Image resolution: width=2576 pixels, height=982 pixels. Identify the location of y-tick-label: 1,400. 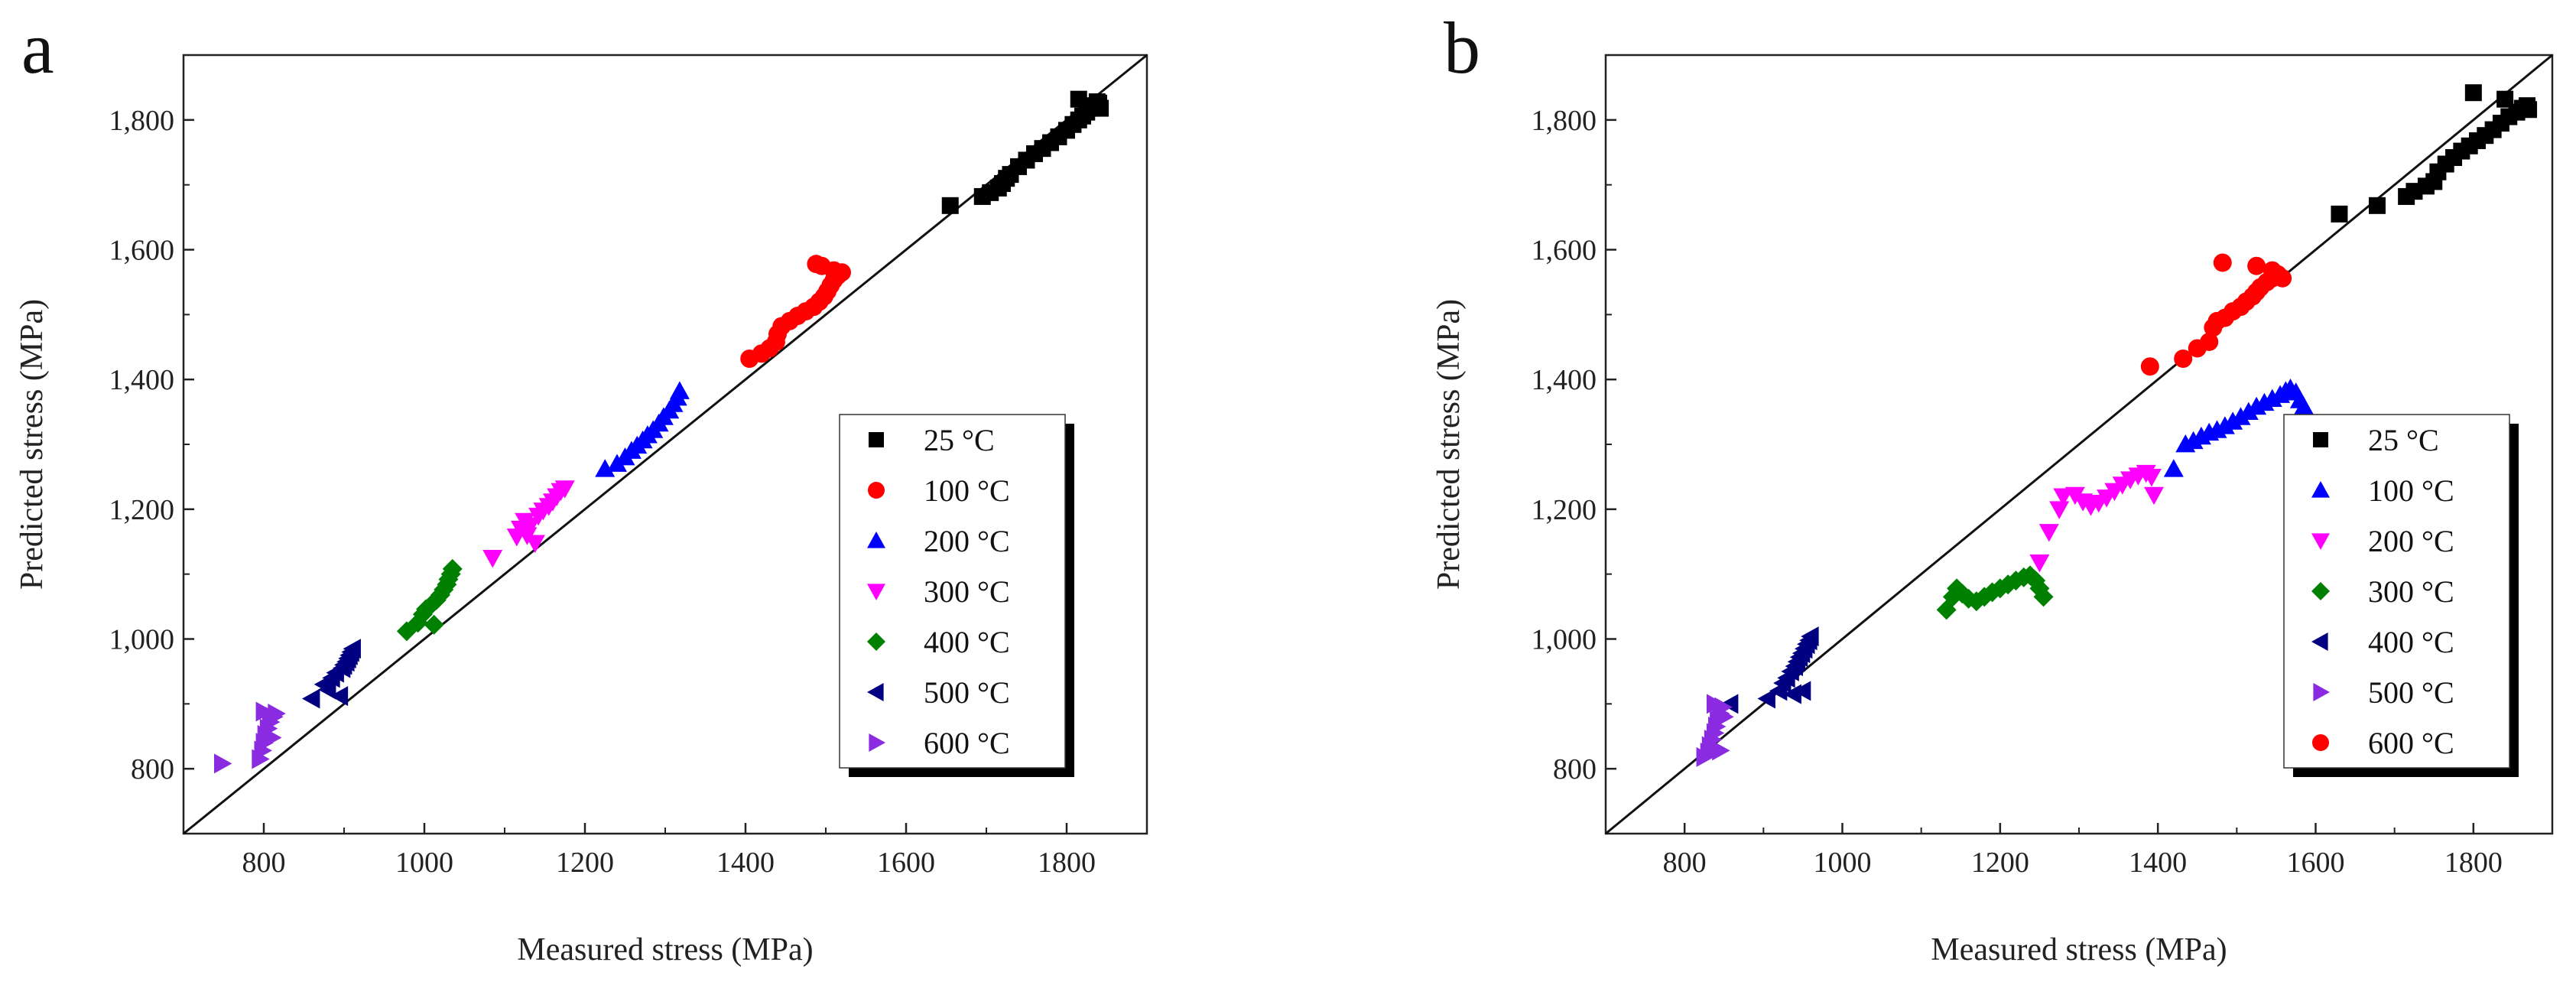
(142, 380).